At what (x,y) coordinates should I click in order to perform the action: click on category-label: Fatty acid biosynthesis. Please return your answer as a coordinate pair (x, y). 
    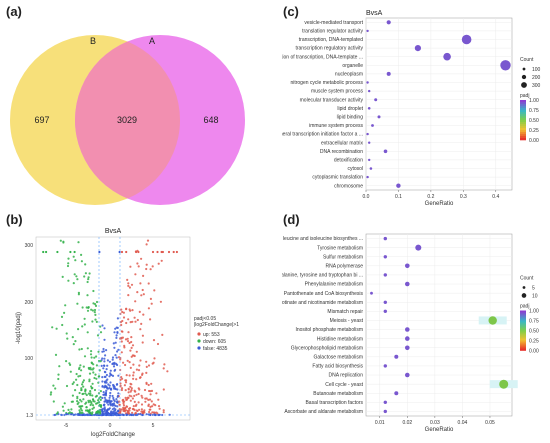
    Looking at the image, I should click on (337, 367).